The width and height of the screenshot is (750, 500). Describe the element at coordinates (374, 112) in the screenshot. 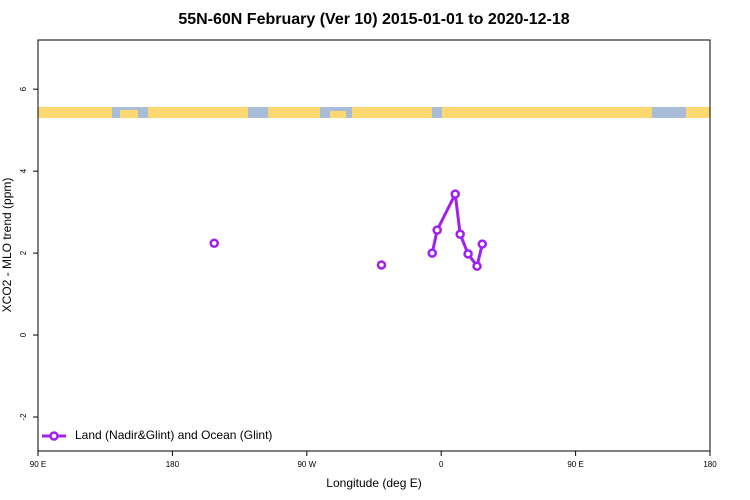

I see `map-strip` at that location.